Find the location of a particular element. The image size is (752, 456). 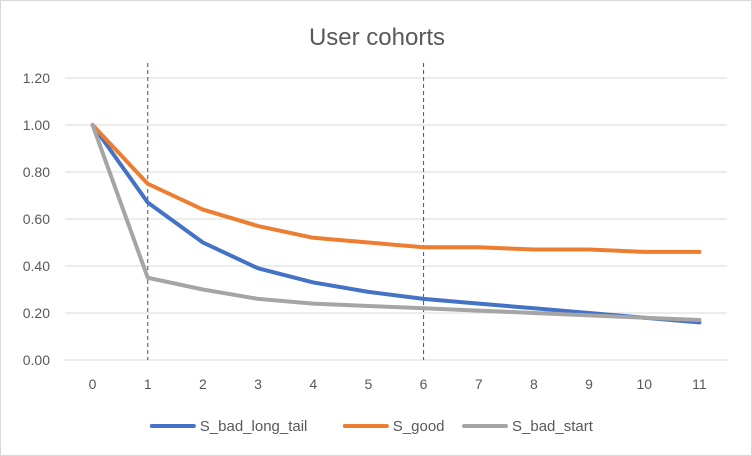

x-tick-label: 2 is located at coordinates (203, 384).